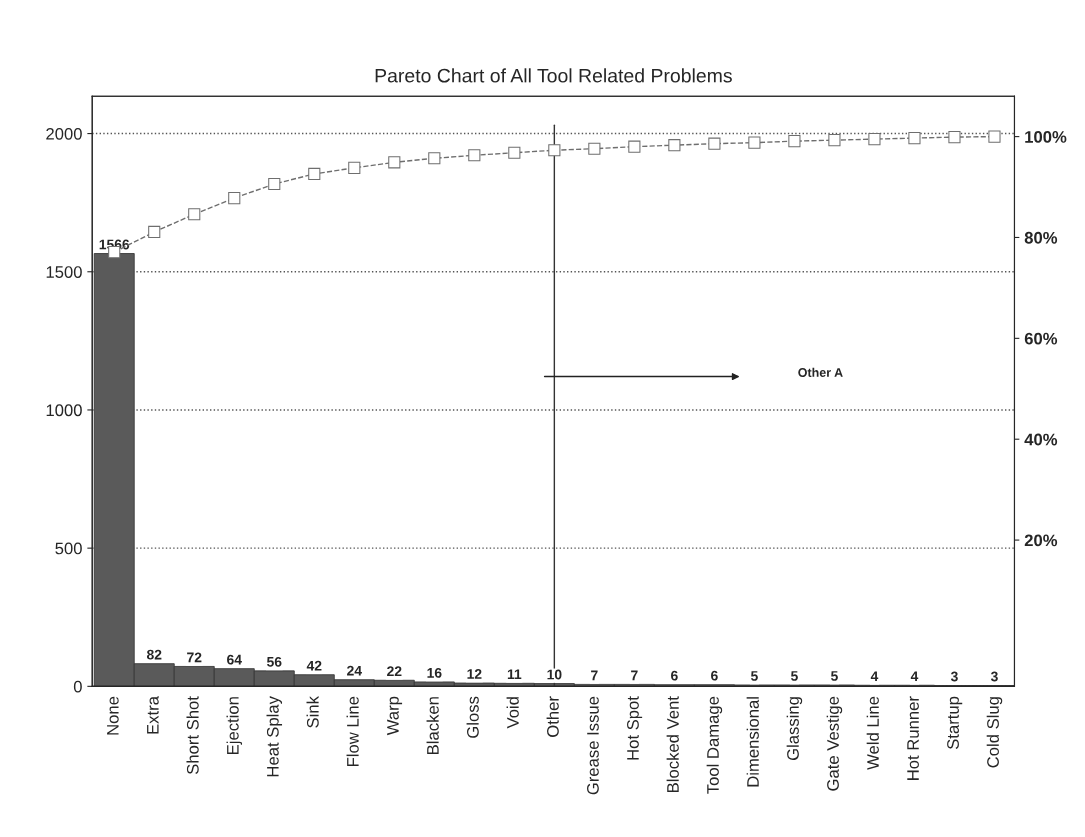 Image resolution: width=1085 pixels, height=837 pixels. Describe the element at coordinates (794, 729) in the screenshot. I see `x-tick-label: Glassing` at that location.